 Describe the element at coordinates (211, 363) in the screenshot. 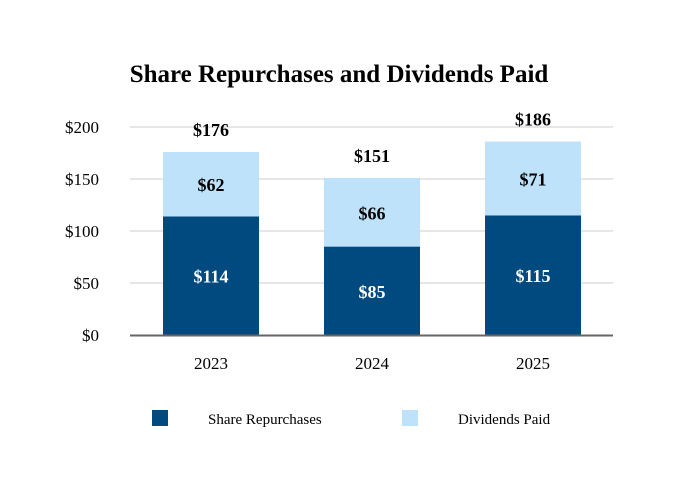

I see `x-tick-label: 2023` at that location.